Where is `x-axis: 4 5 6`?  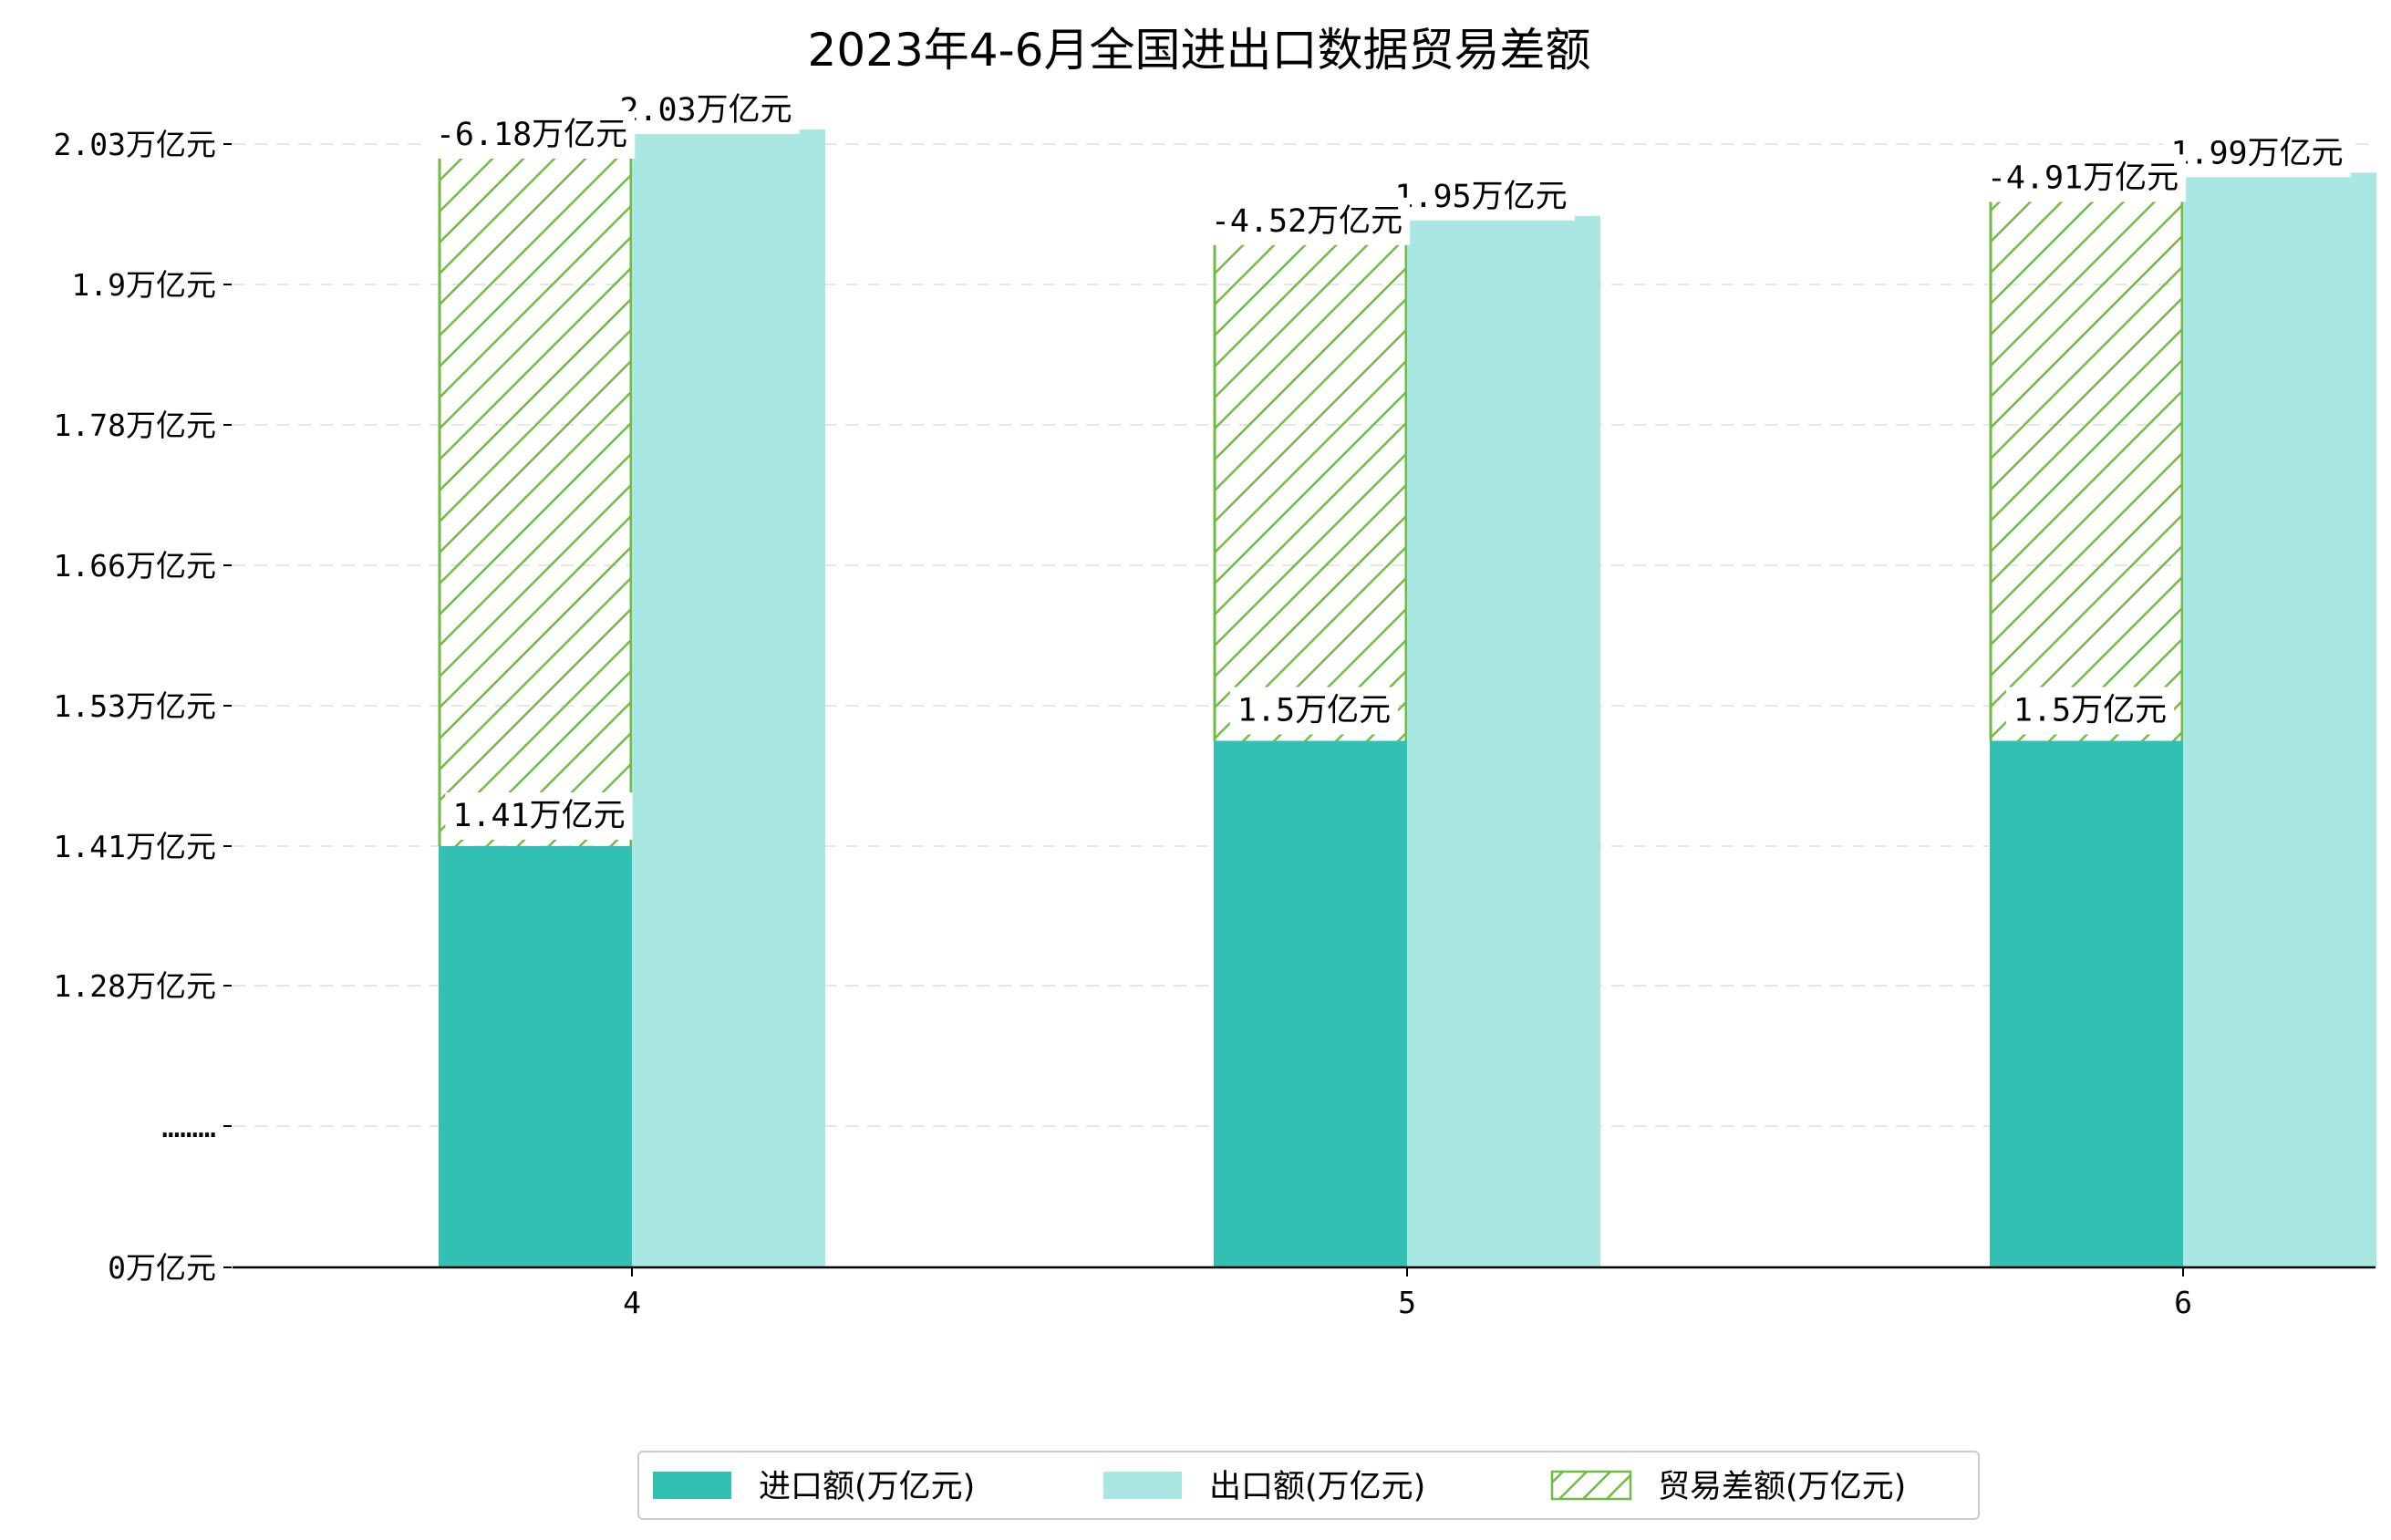
x-axis: 4 5 6 is located at coordinates (1304, 1293).